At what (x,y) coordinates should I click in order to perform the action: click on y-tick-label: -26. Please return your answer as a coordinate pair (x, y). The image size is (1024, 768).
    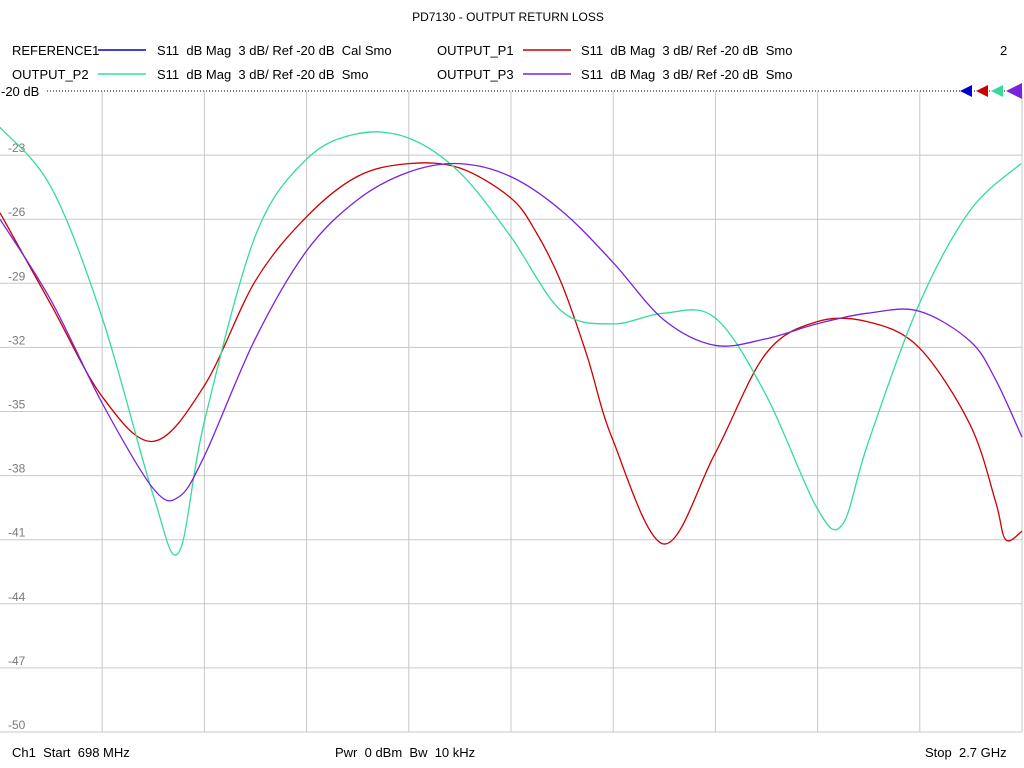
    Looking at the image, I should click on (17, 212).